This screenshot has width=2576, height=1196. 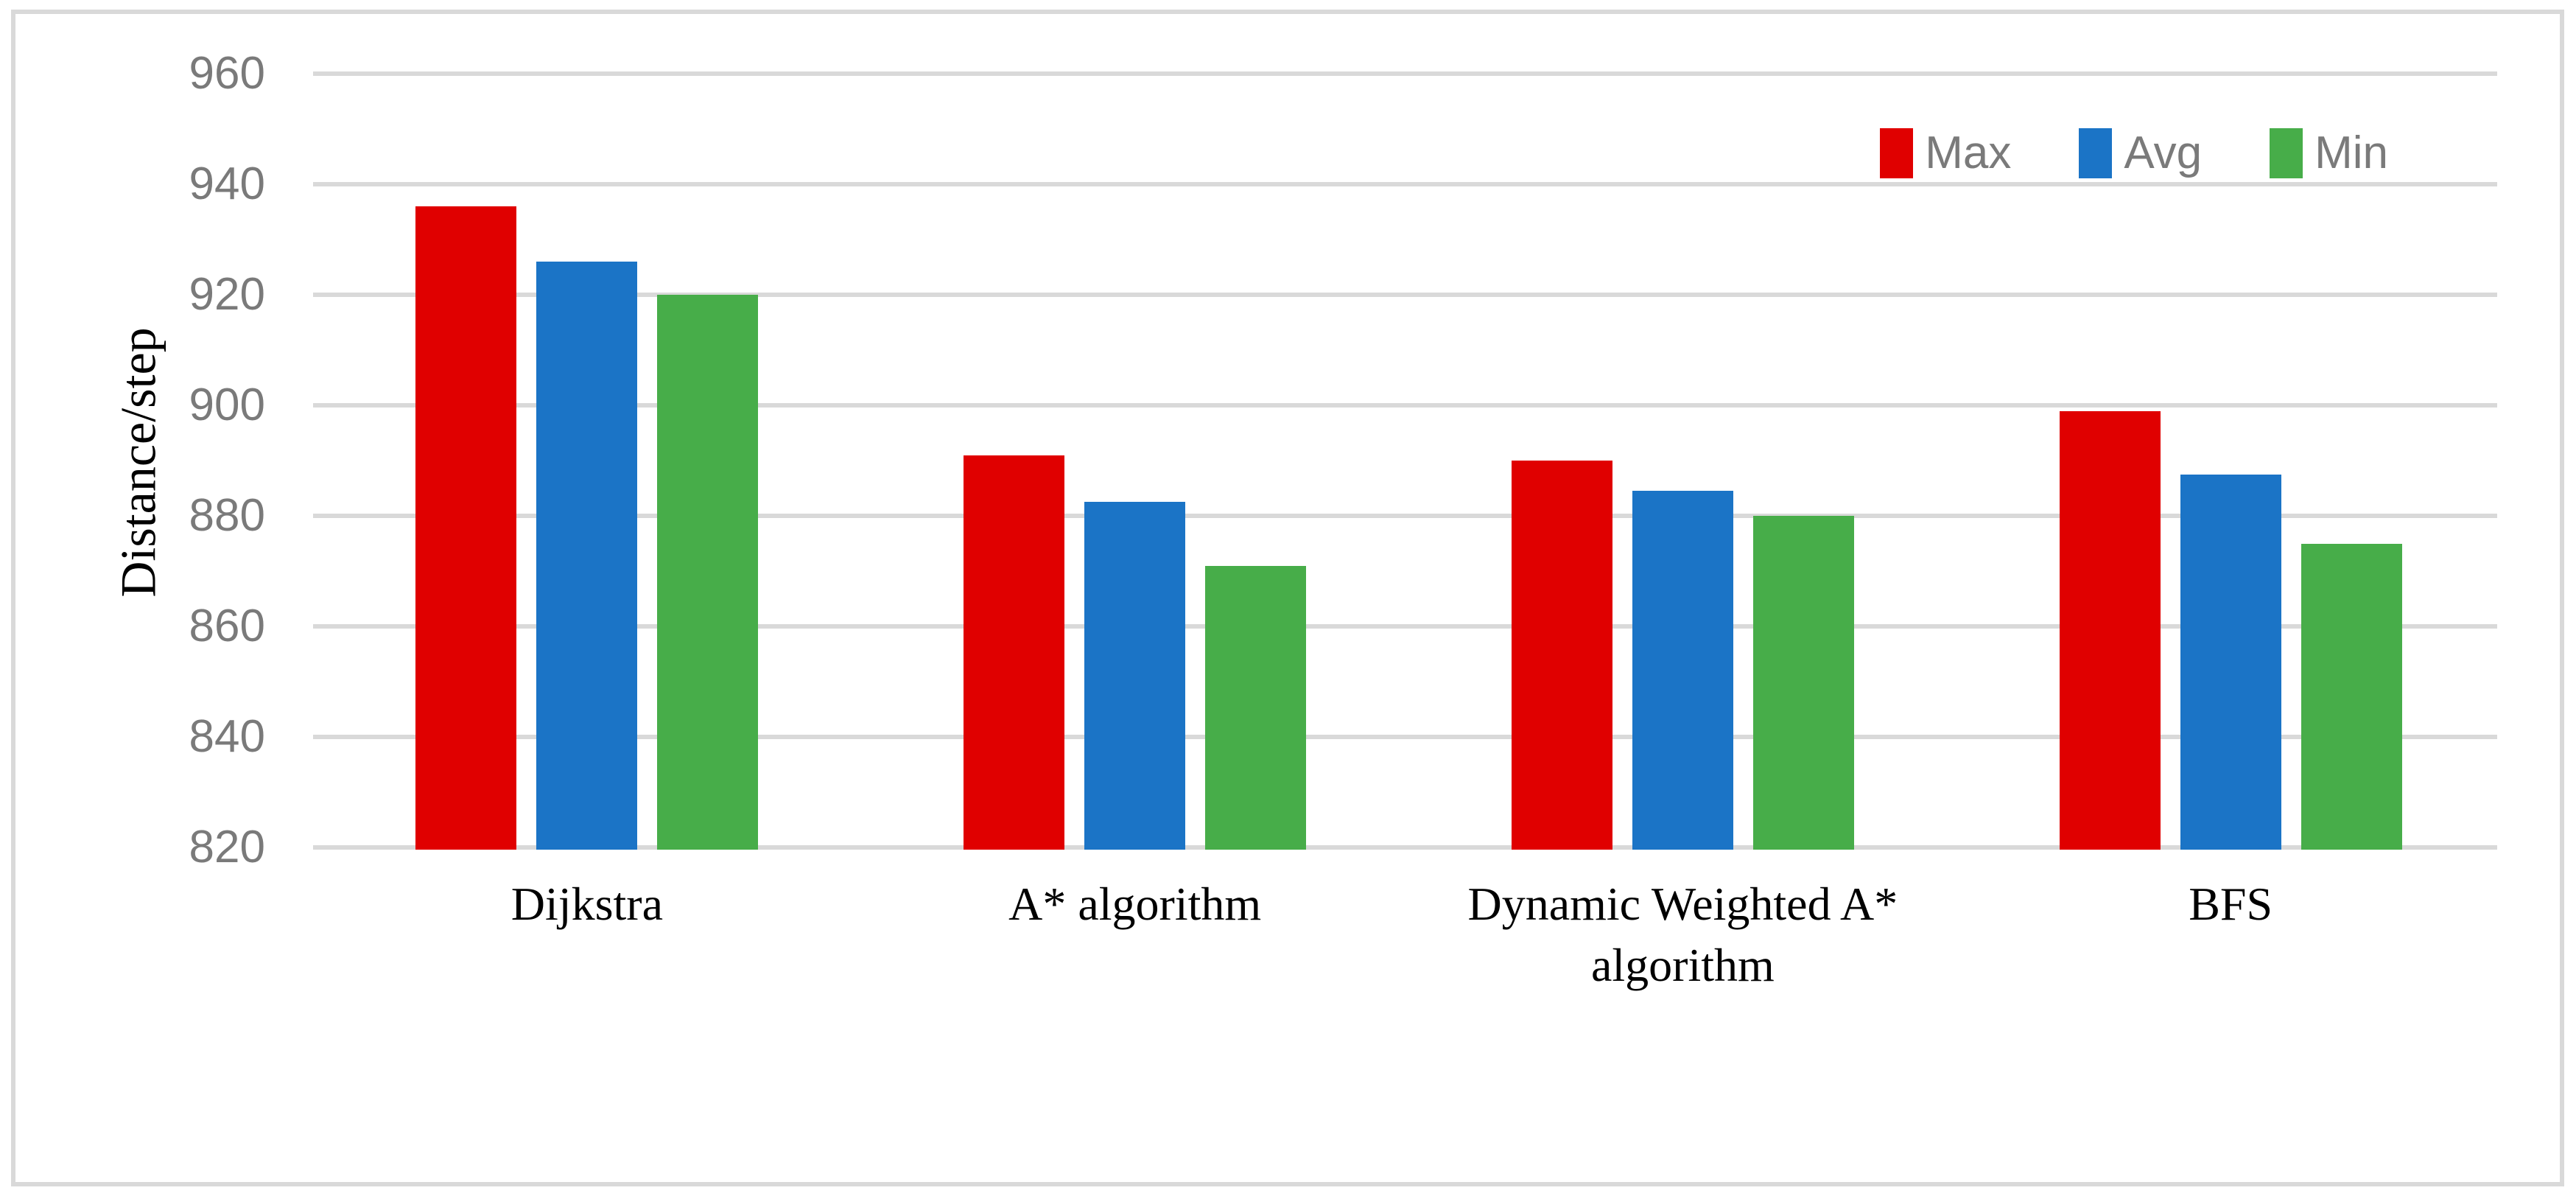 I want to click on x-category-label-3: Dynamic Weighted A* algorithm, so click(x=1683, y=934).